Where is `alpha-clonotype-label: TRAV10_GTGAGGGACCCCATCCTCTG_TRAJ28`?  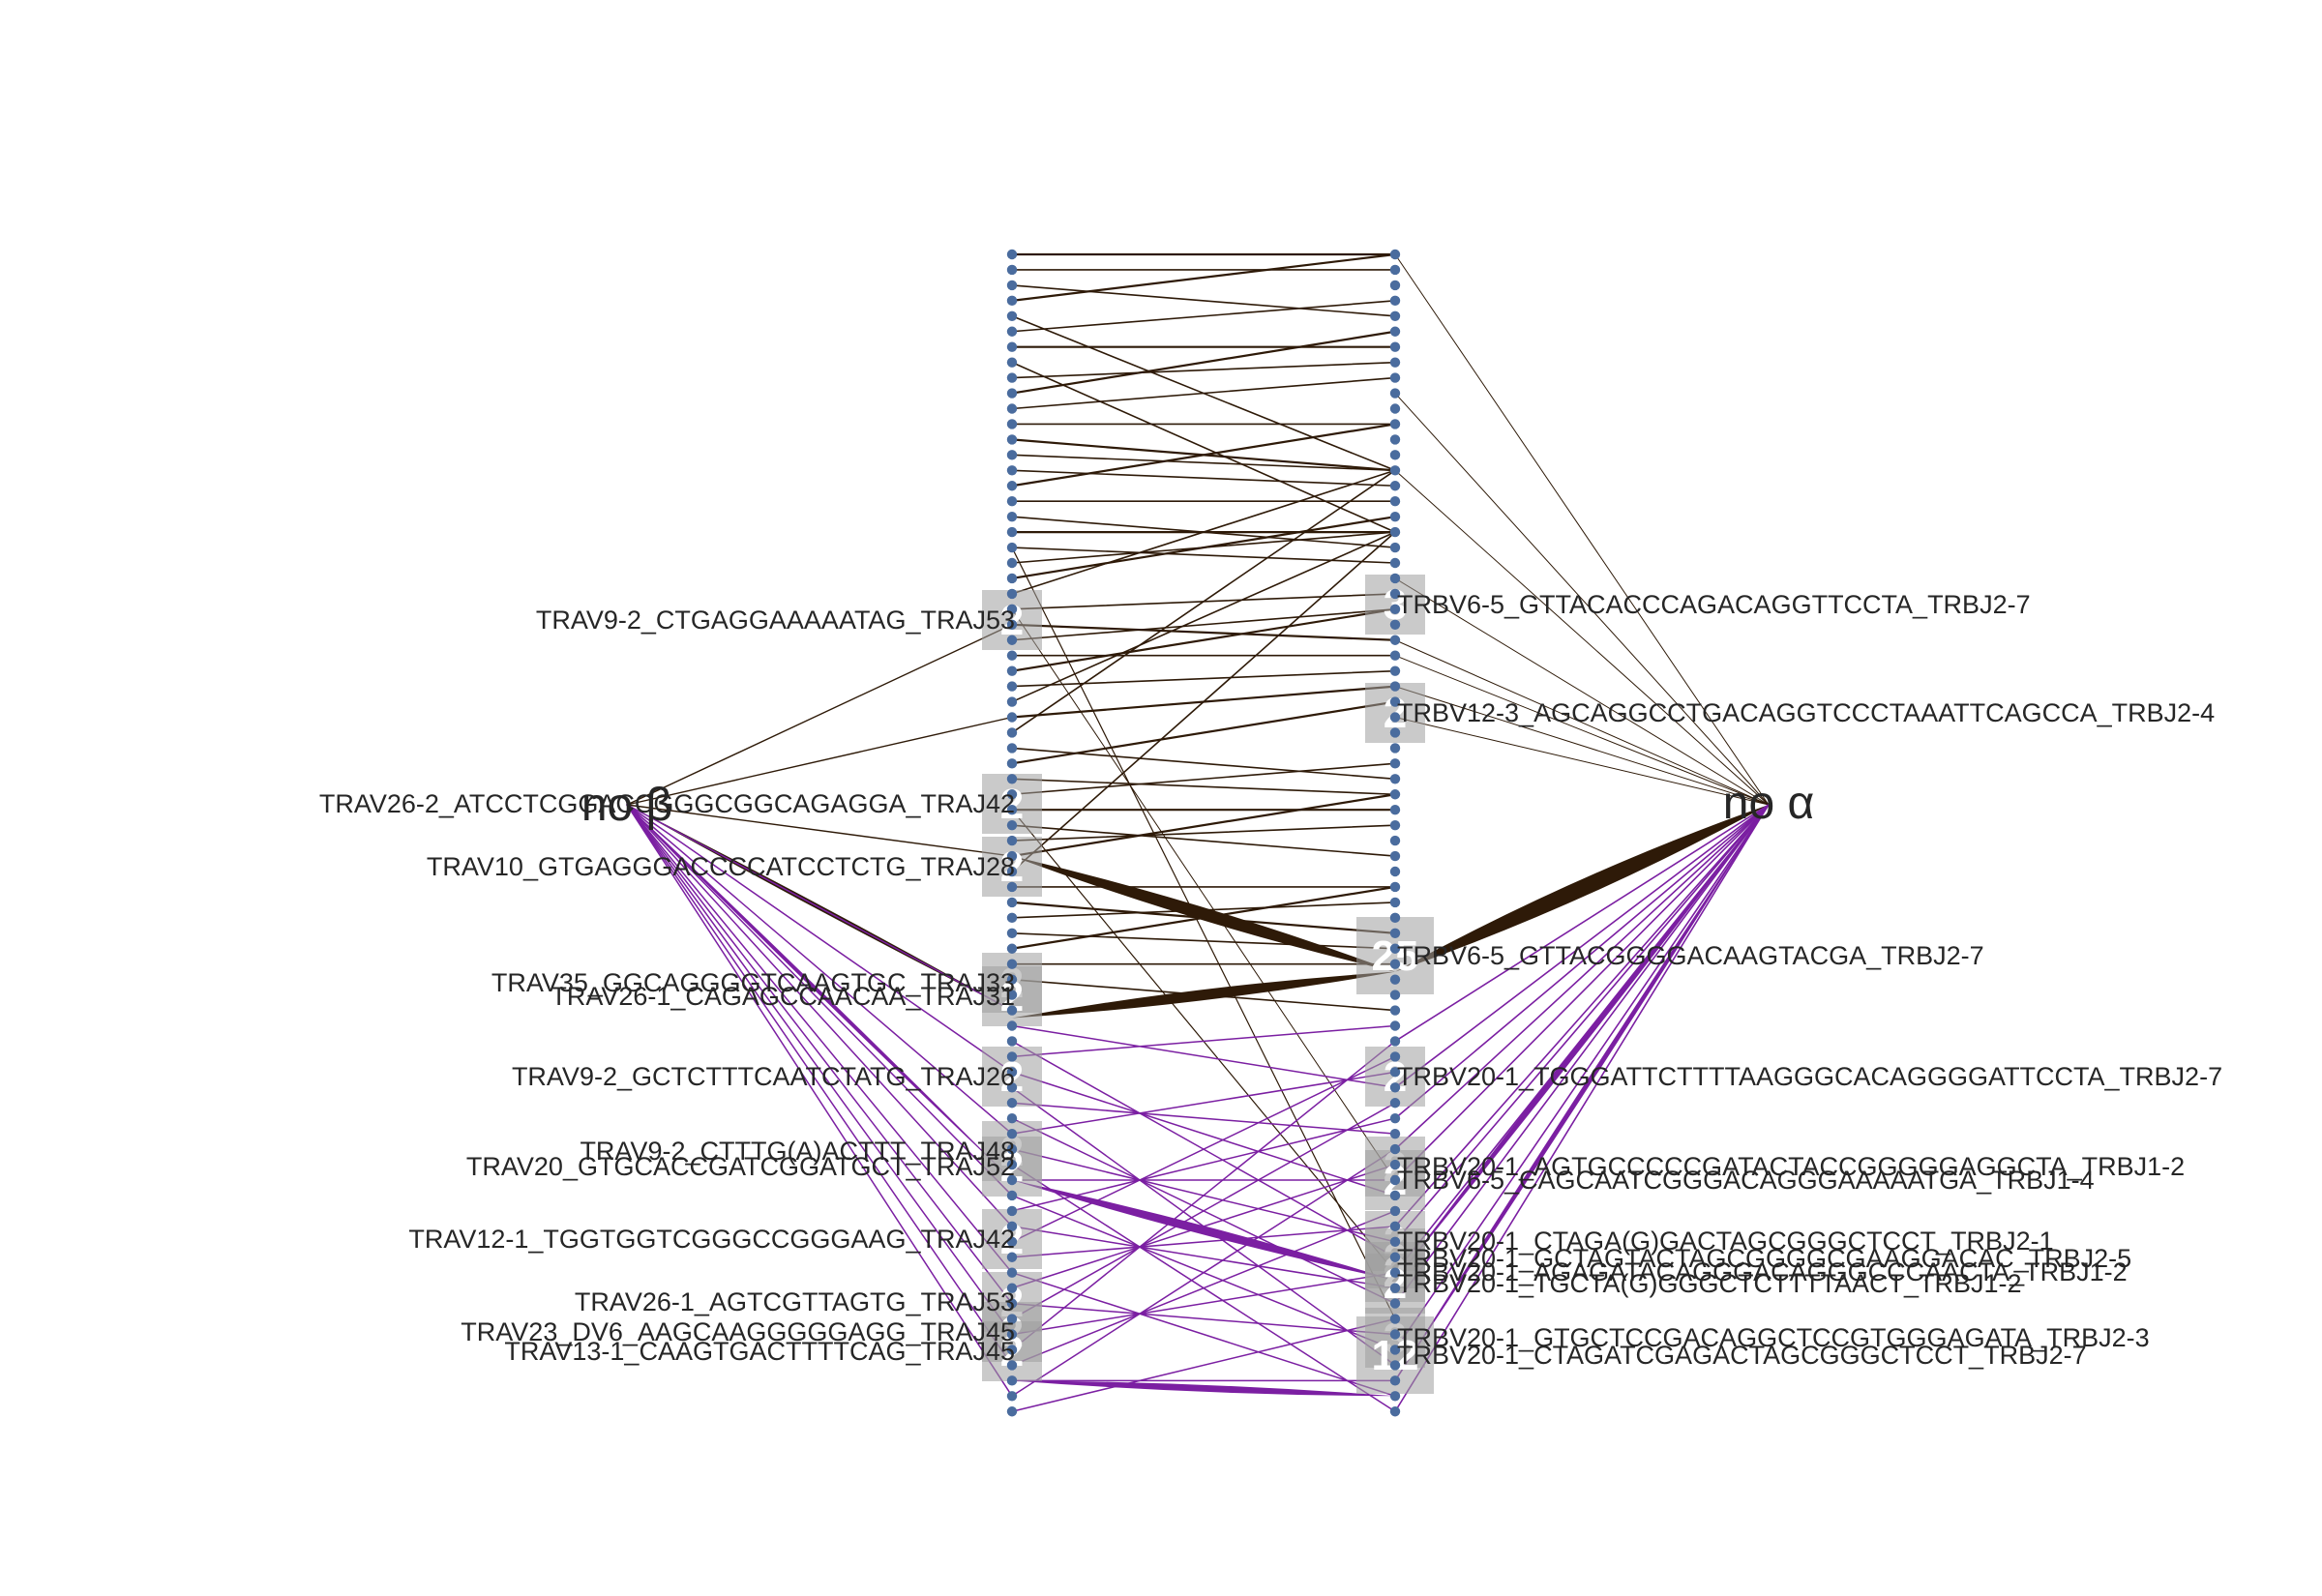
alpha-clonotype-label: TRAV10_GTGAGGGACCCCATCCTCTG_TRAJ28 is located at coordinates (721, 866).